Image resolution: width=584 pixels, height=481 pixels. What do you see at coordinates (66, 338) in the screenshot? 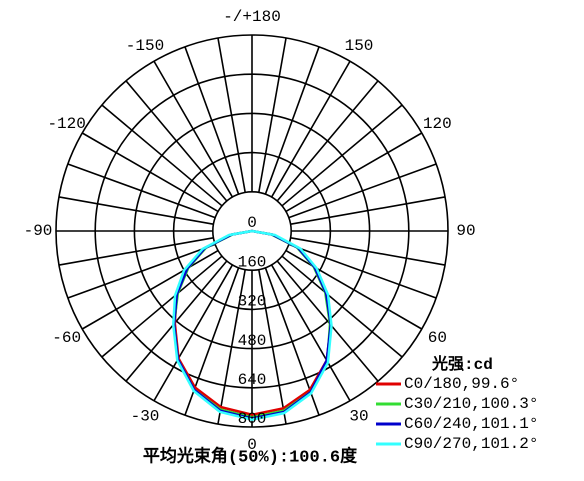
I see `theta-tick-label: -60` at bounding box center [66, 338].